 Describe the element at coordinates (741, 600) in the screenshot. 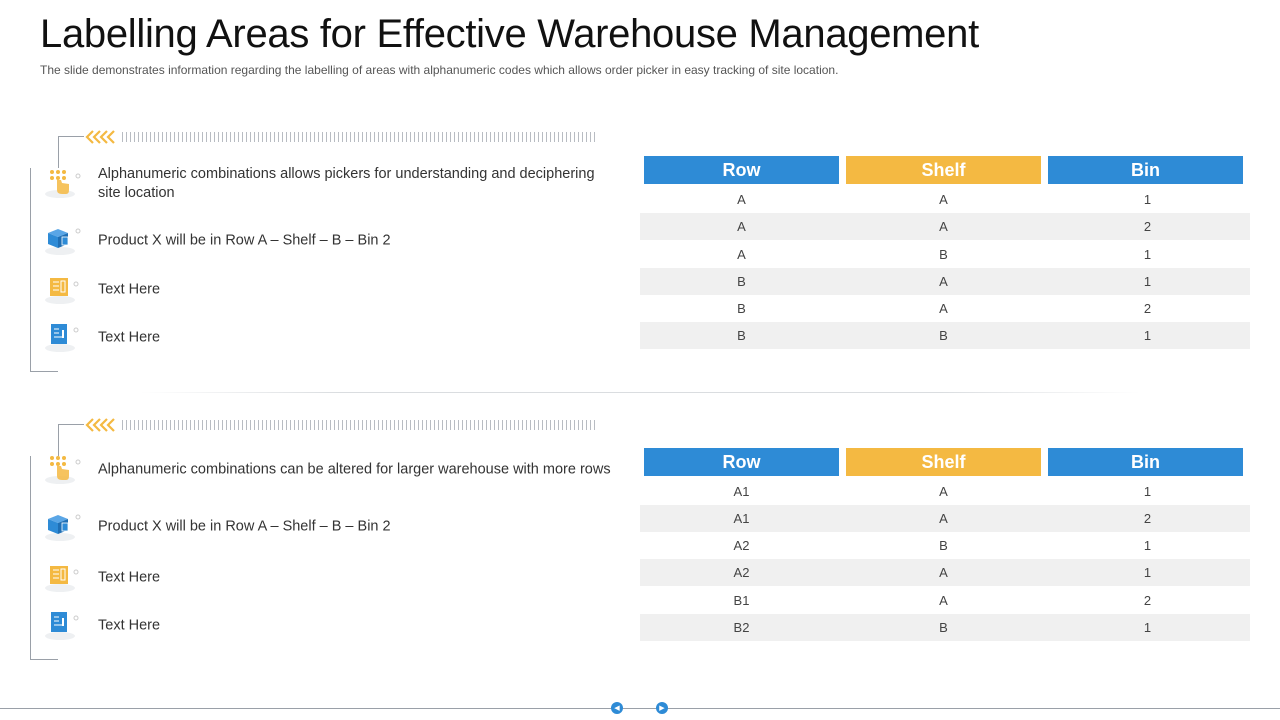

I see `table-cell: B1` at that location.